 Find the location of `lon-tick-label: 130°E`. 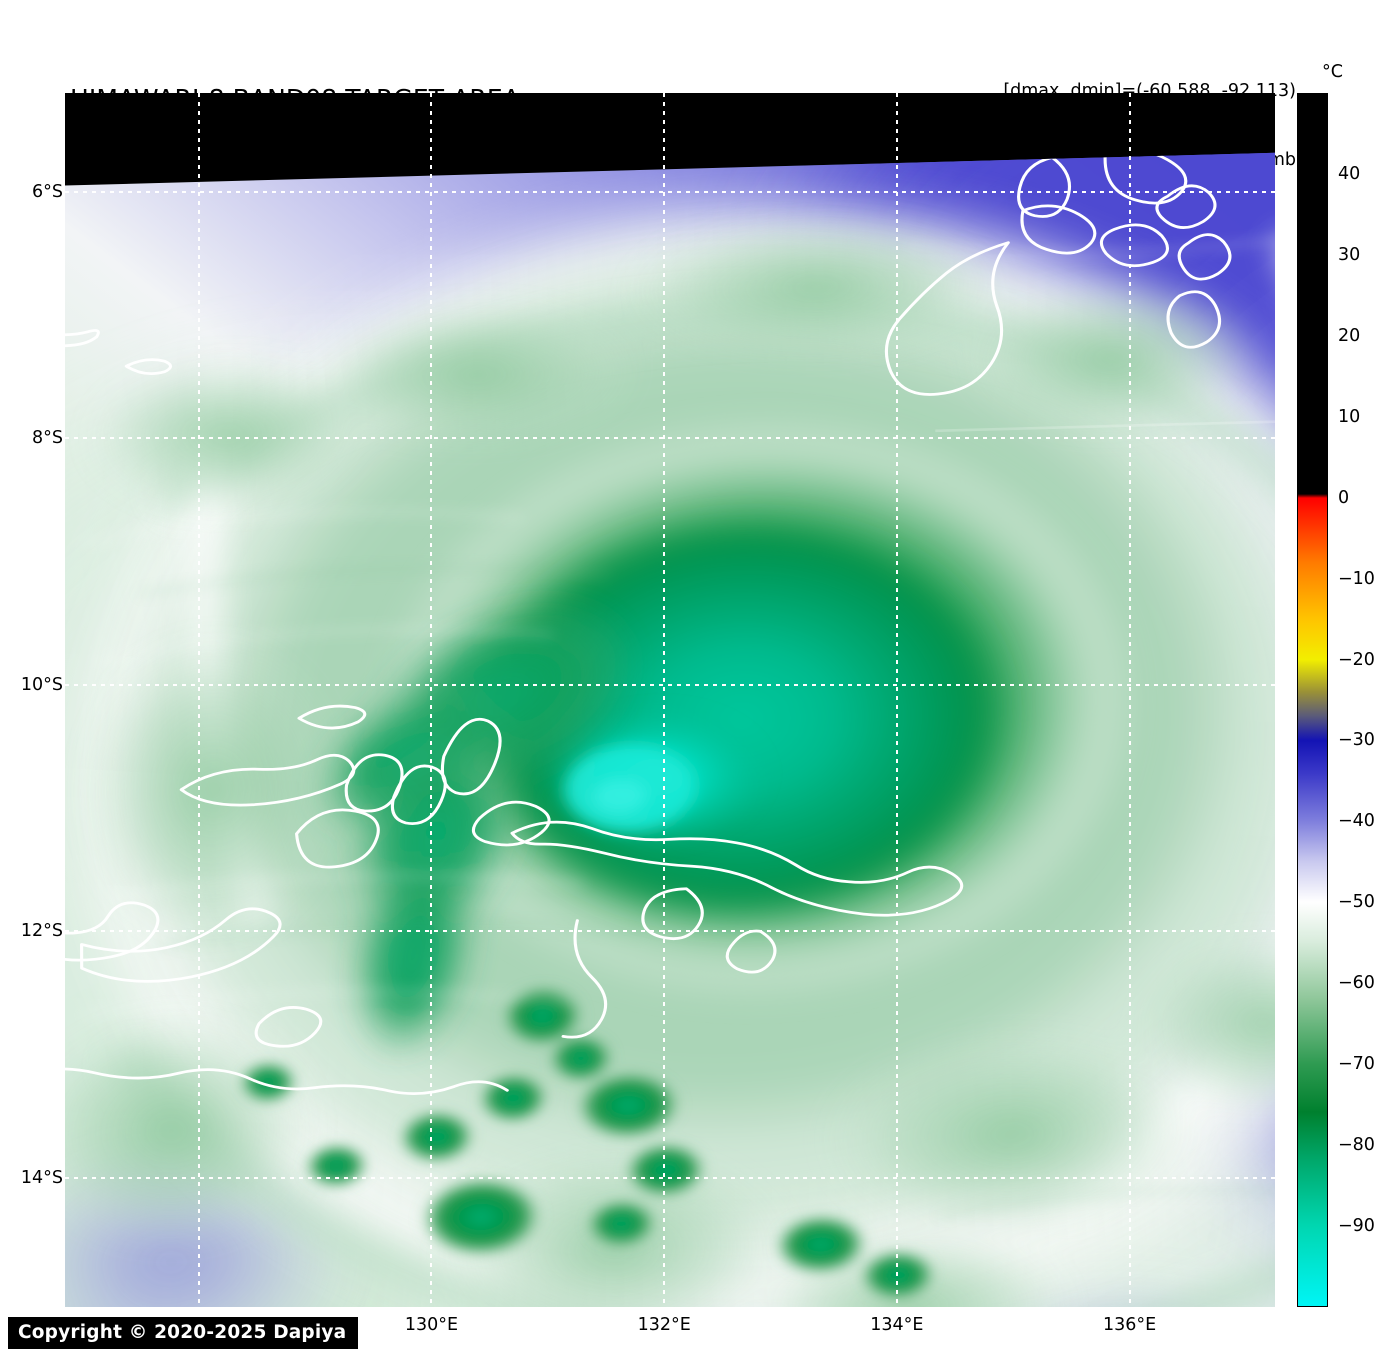

lon-tick-label: 130°E is located at coordinates (431, 1325).